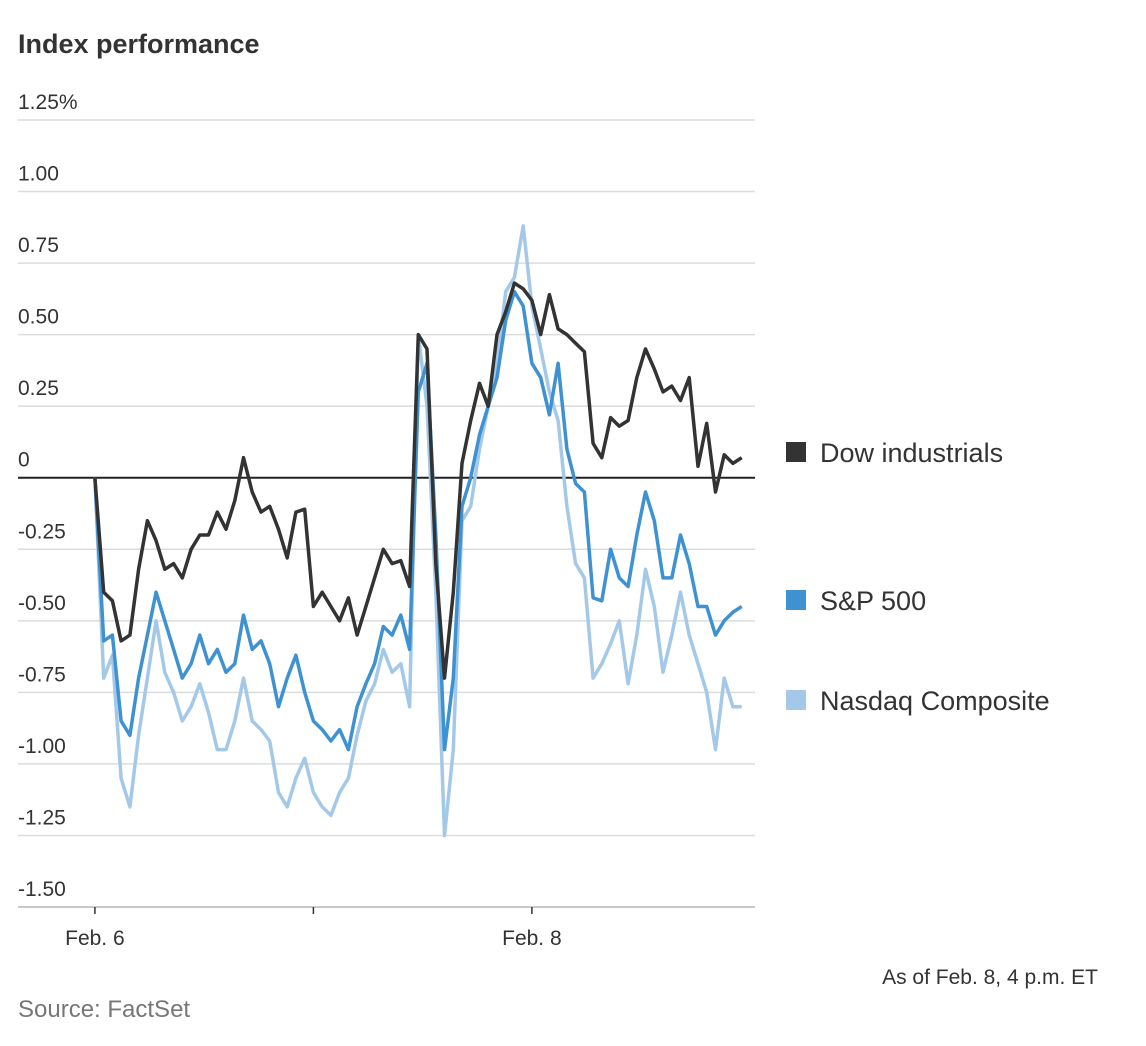  What do you see at coordinates (42, 531) in the screenshot?
I see `y-tick-label: -0.25` at bounding box center [42, 531].